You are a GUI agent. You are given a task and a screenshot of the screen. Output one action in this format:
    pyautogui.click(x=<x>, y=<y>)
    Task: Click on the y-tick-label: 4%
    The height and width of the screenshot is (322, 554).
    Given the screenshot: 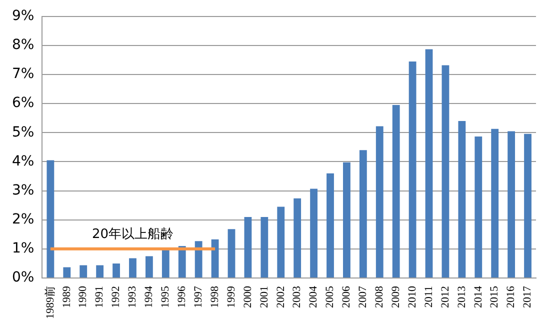 What is the action you would take?
    pyautogui.click(x=23, y=161)
    